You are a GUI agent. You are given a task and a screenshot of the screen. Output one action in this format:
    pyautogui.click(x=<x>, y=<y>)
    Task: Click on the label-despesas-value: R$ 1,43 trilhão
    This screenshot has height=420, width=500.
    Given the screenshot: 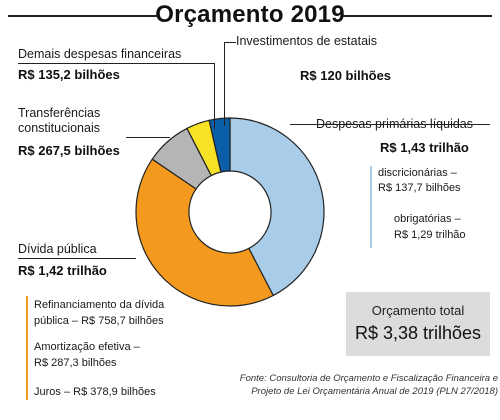 What is the action you would take?
    pyautogui.click(x=424, y=147)
    